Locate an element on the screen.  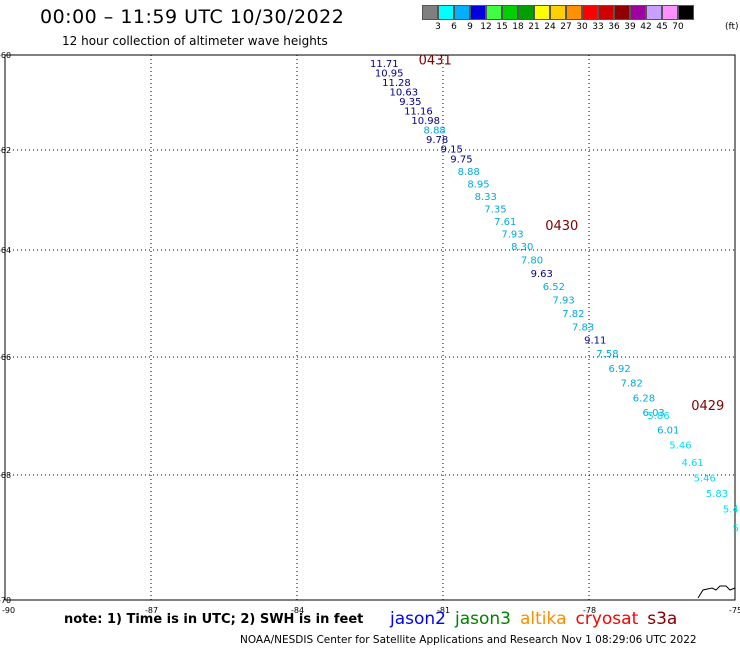
lon-tick-label: -84 is located at coordinates (297, 610).